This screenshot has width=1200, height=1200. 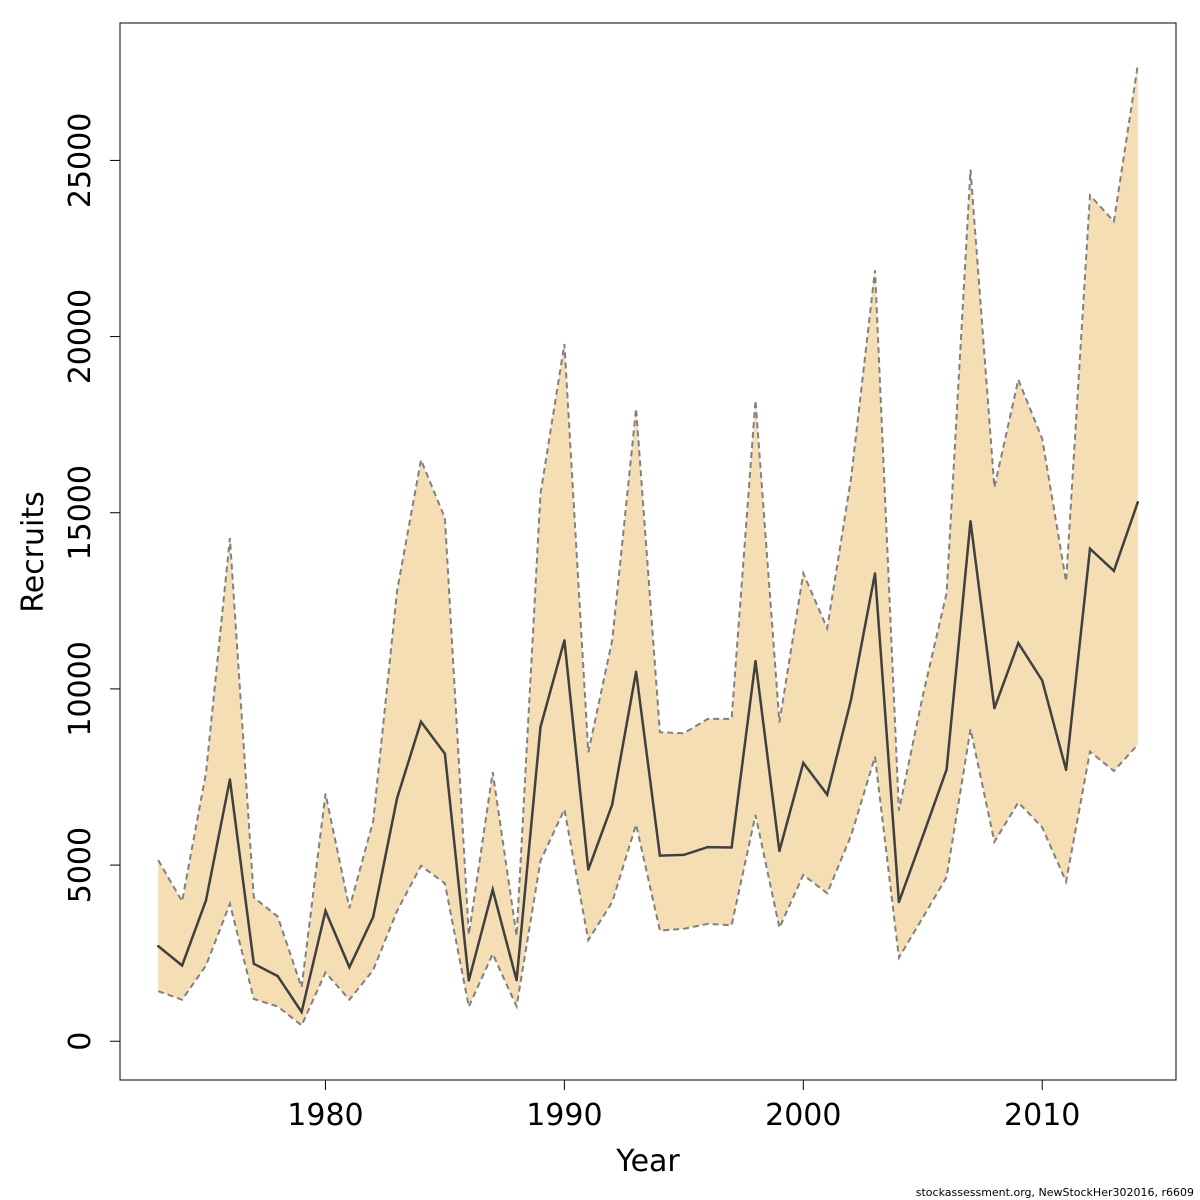 What do you see at coordinates (803, 1115) in the screenshot?
I see `x-tick-label-2000: 2000` at bounding box center [803, 1115].